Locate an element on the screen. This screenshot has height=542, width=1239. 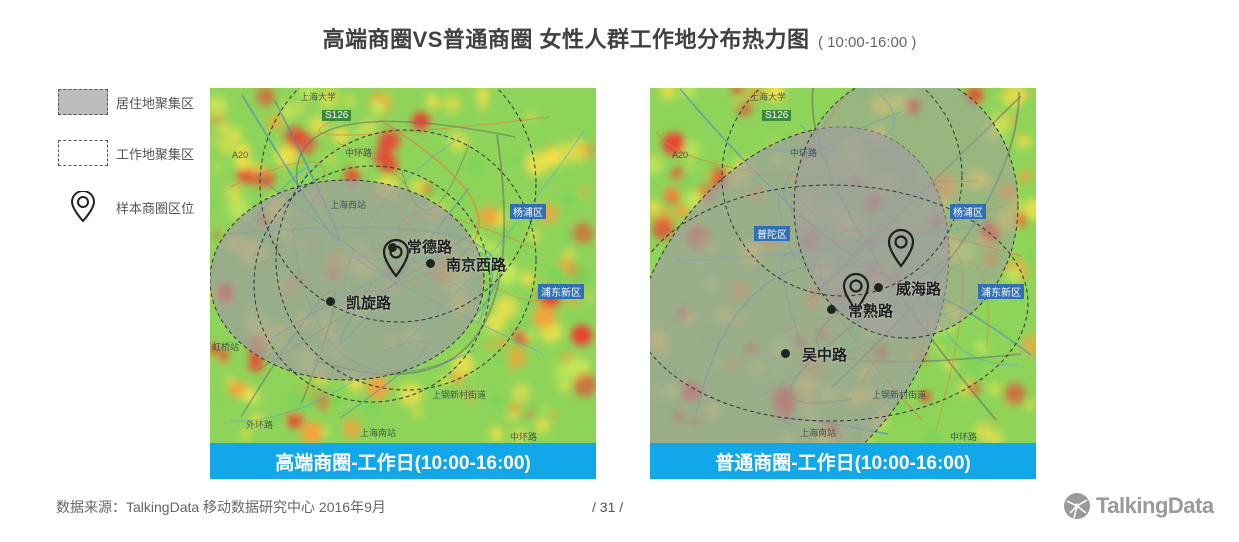
legend-work-label: 工作地聚集区 is located at coordinates (155, 154).